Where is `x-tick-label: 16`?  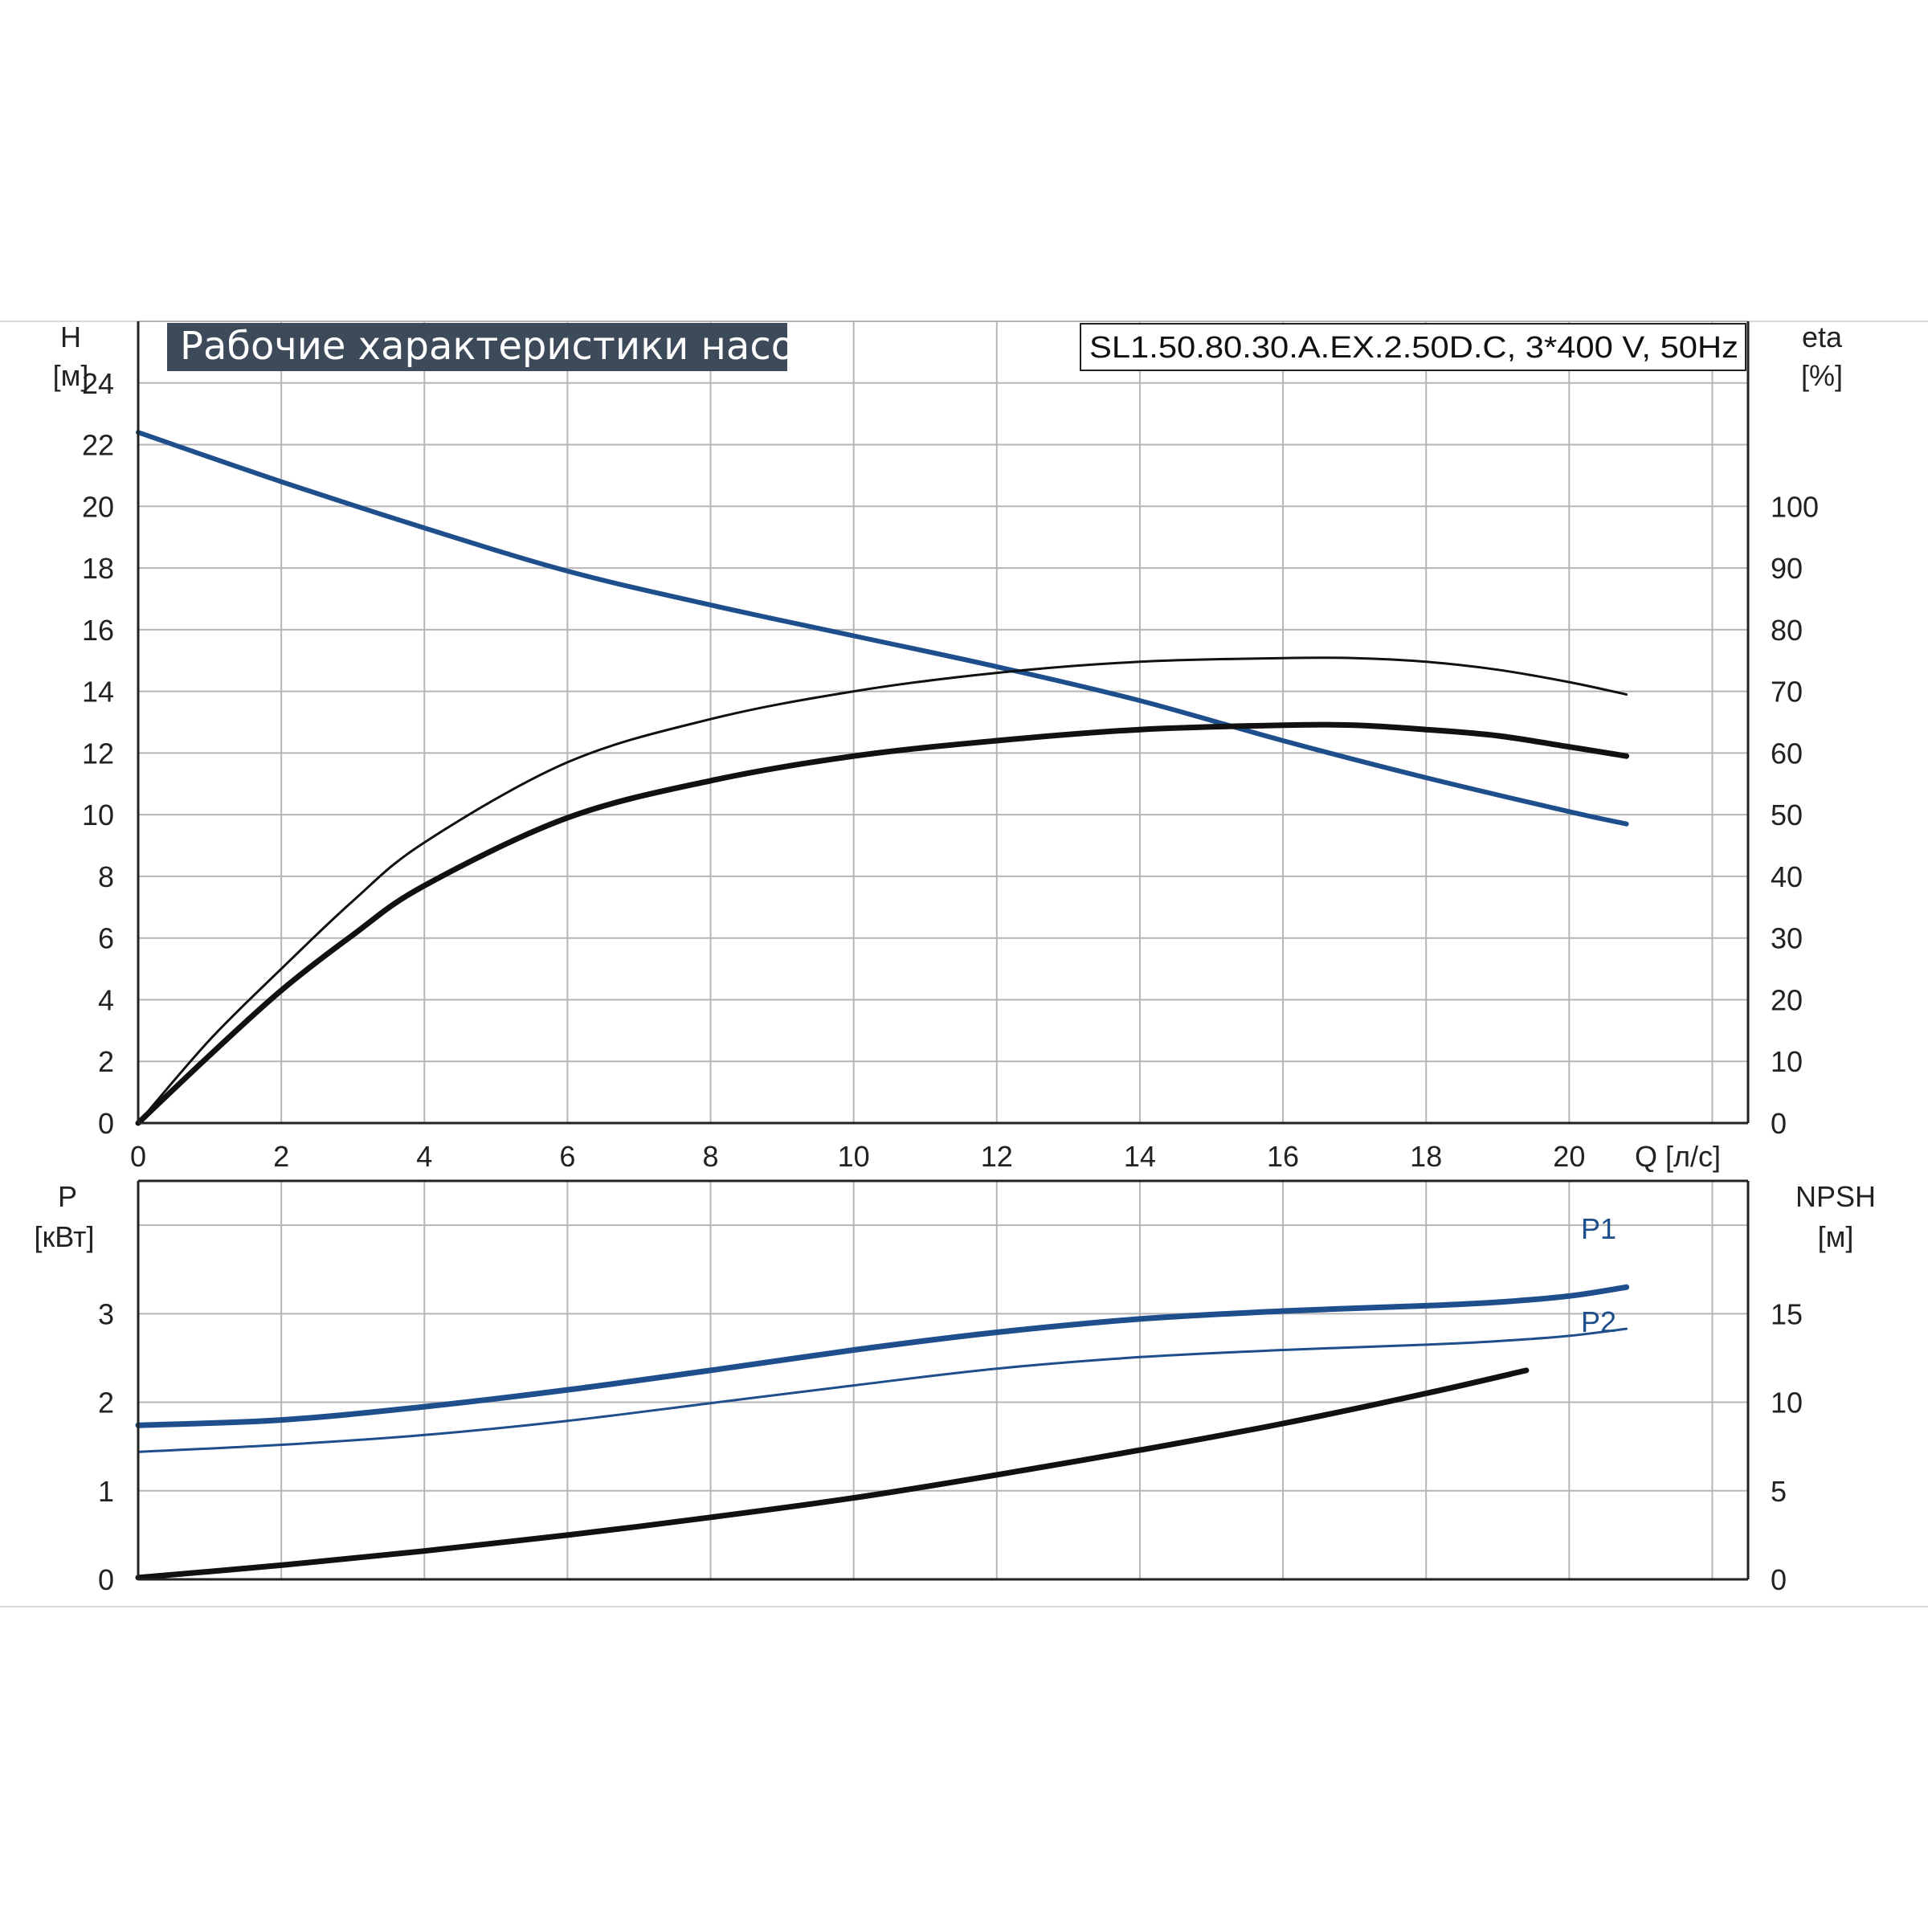 x-tick-label: 16 is located at coordinates (1283, 1156).